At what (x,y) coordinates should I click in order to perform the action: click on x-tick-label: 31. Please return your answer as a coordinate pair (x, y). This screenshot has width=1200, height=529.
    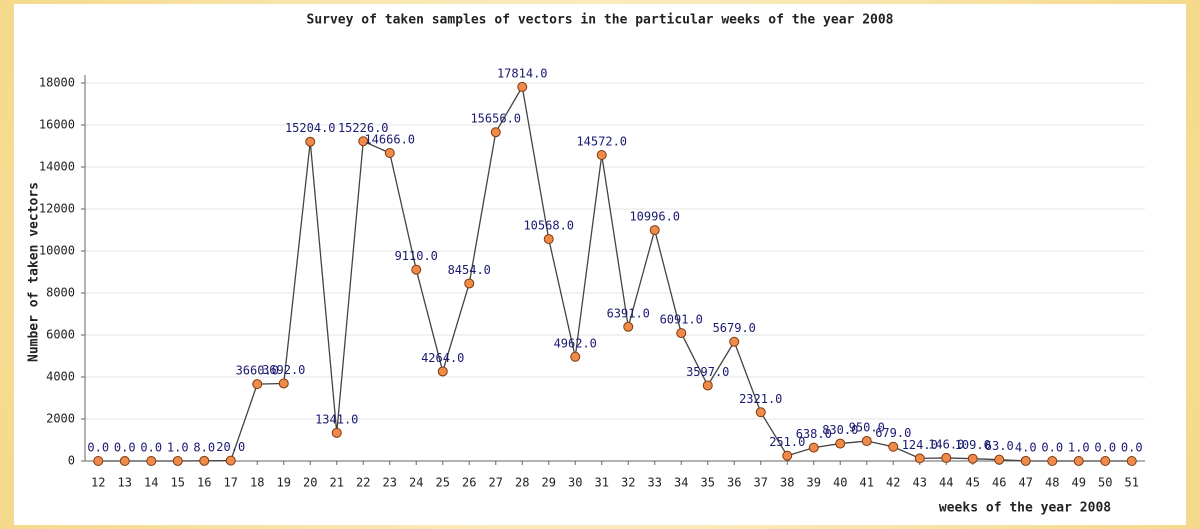
    Looking at the image, I should click on (602, 483).